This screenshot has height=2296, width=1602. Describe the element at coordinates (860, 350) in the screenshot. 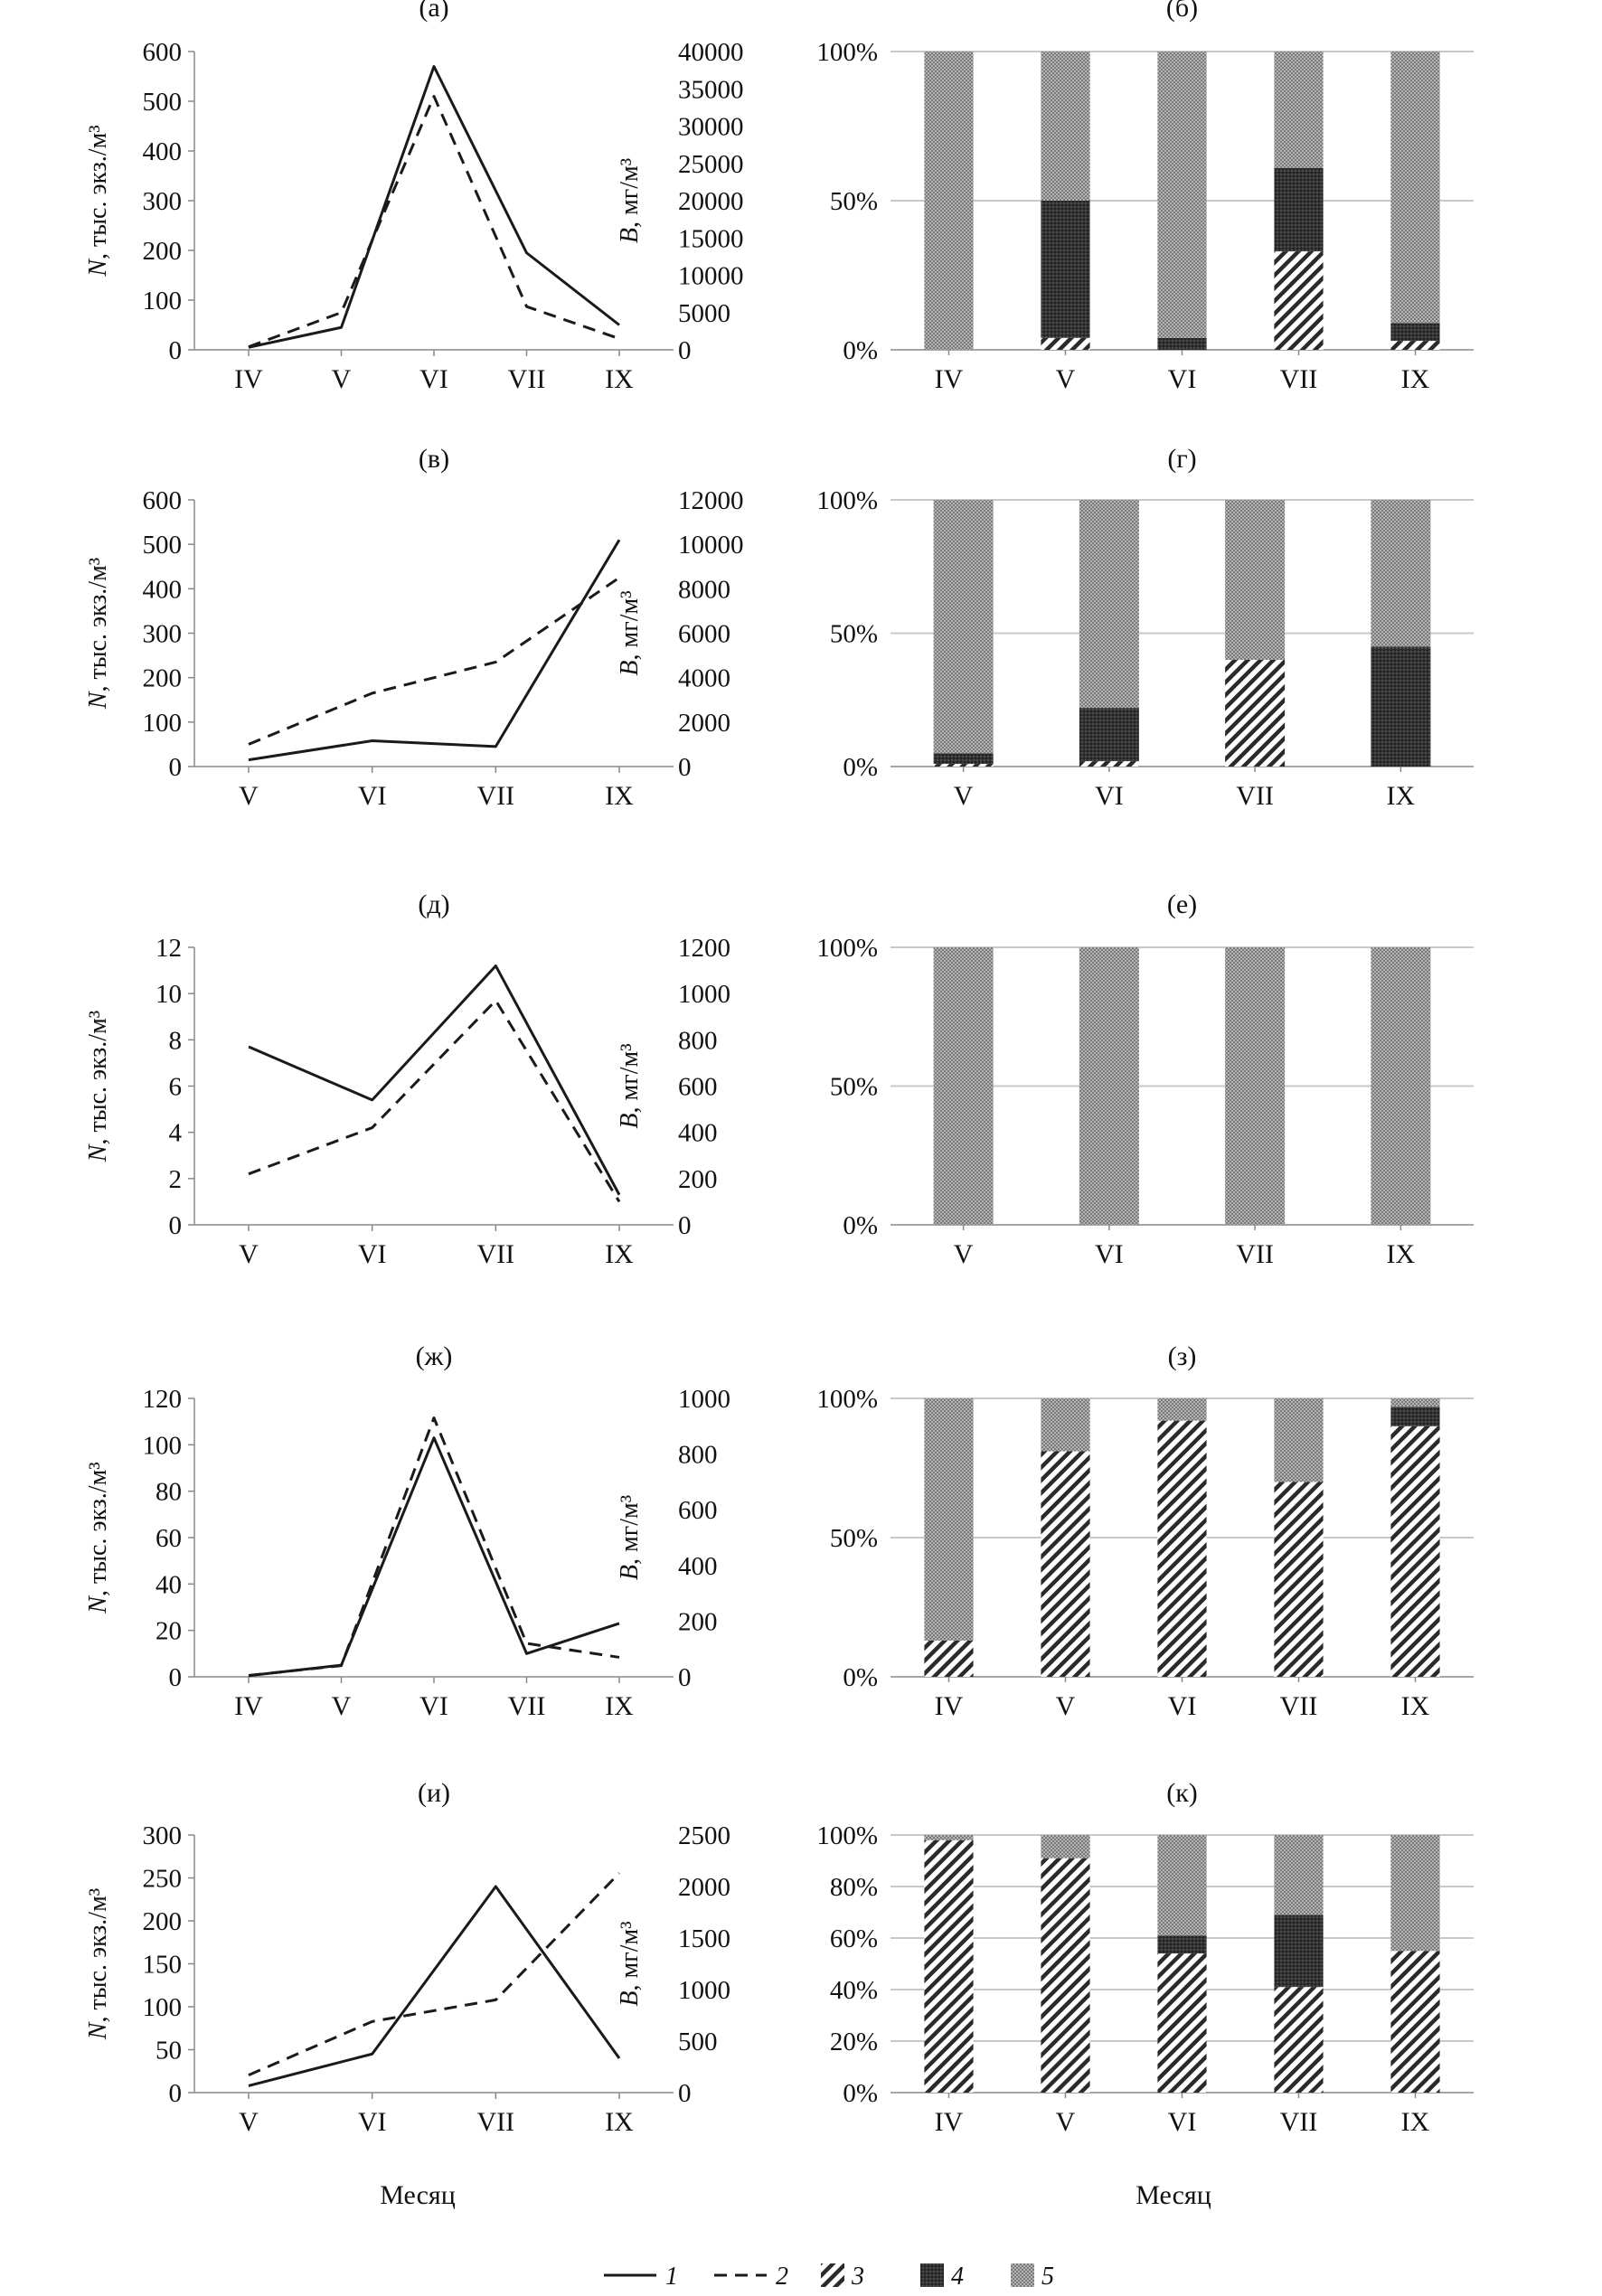

I see `y-tick-label: 0%` at that location.